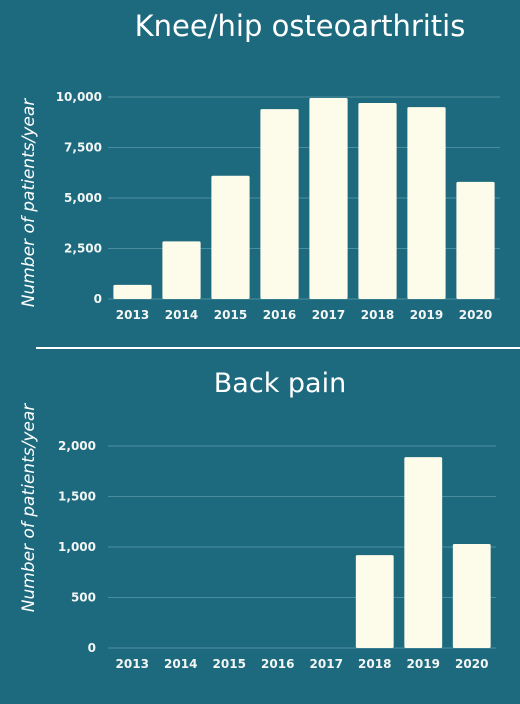 This screenshot has height=704, width=520. I want to click on y-tick-label: 10,000, so click(79, 97).